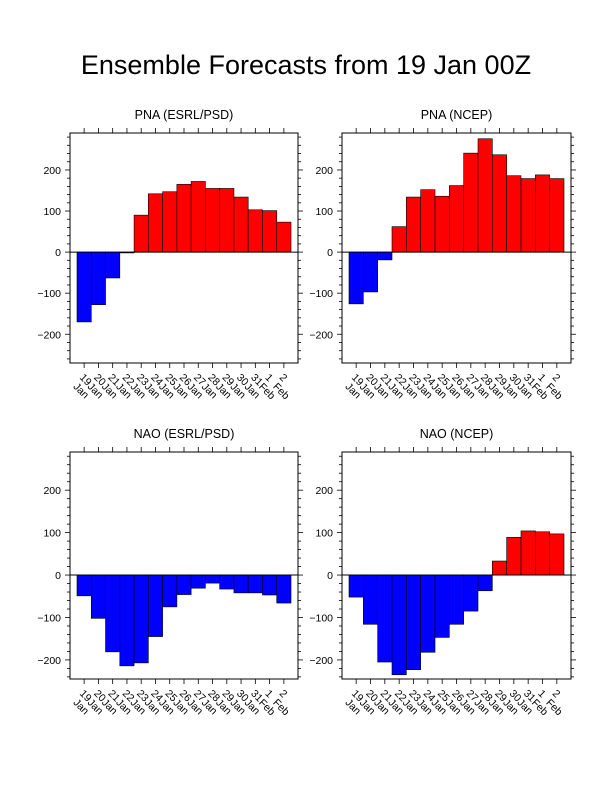  I want to click on chart-title: PNA (NCEP), so click(457, 115).